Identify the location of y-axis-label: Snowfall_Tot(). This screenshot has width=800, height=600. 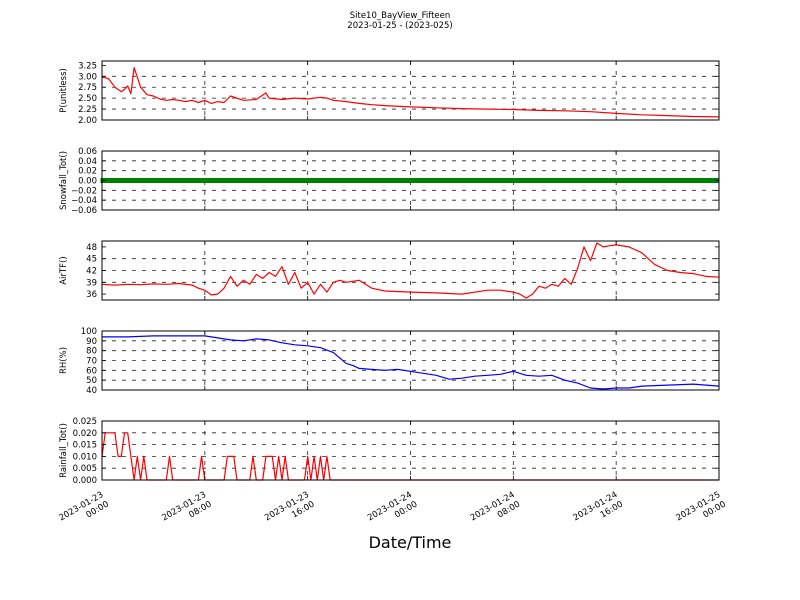
(64, 180).